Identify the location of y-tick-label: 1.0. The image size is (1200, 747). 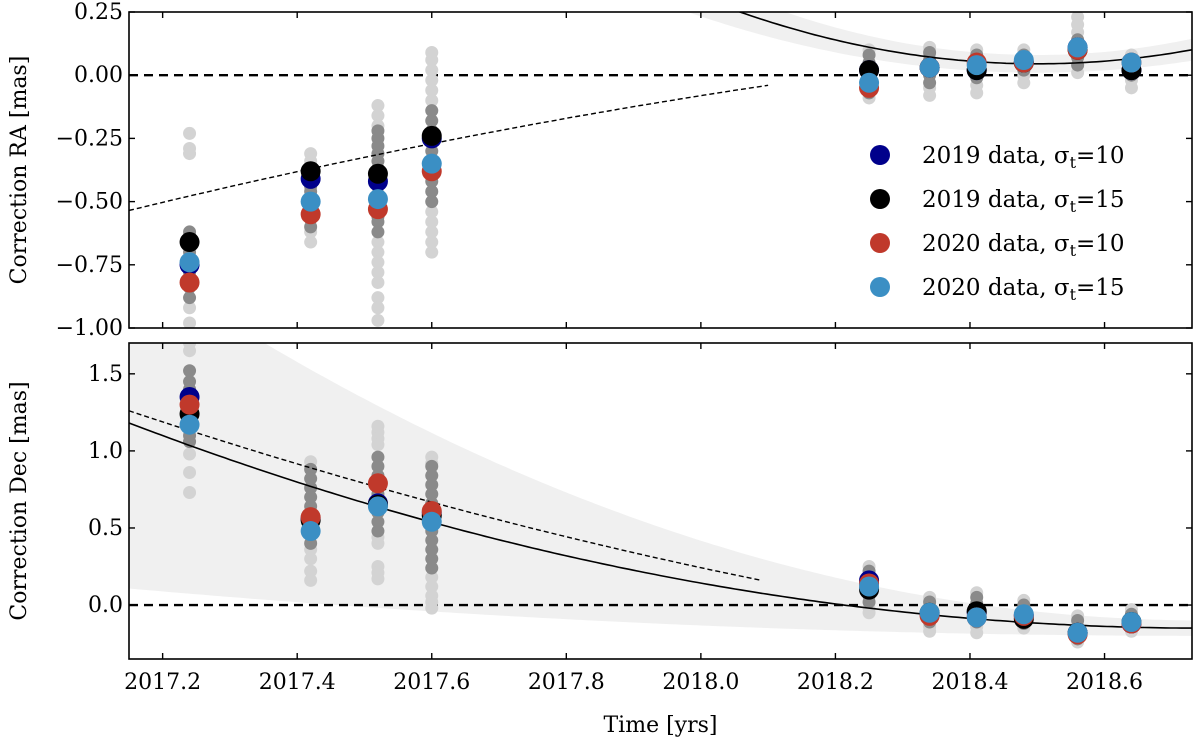
(105, 451).